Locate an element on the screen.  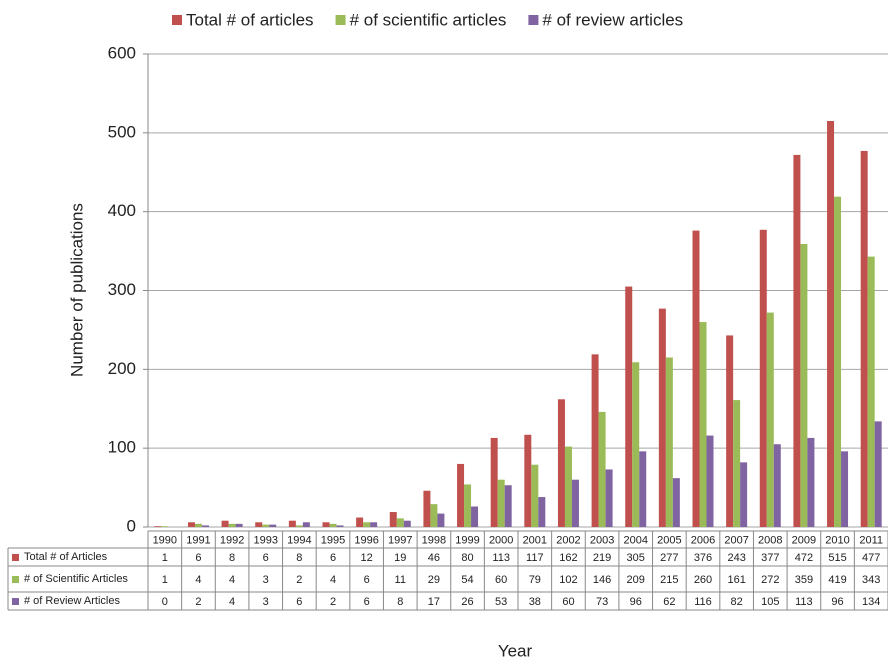
x-tick-label: 2010 is located at coordinates (837, 540).